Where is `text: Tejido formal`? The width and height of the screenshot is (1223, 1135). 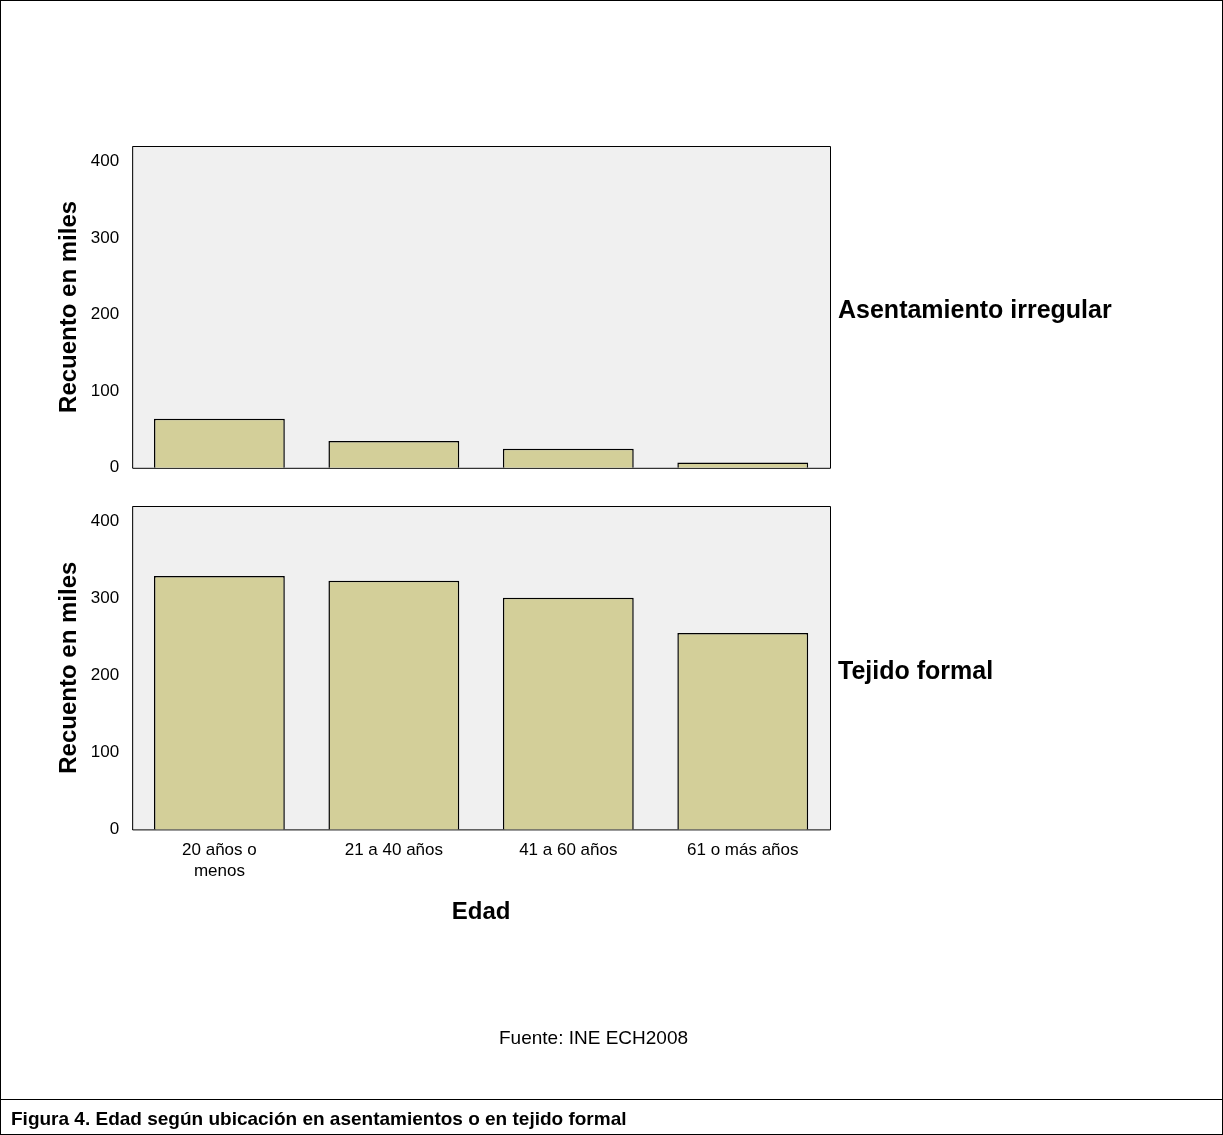
text: Tejido formal is located at coordinates (916, 669).